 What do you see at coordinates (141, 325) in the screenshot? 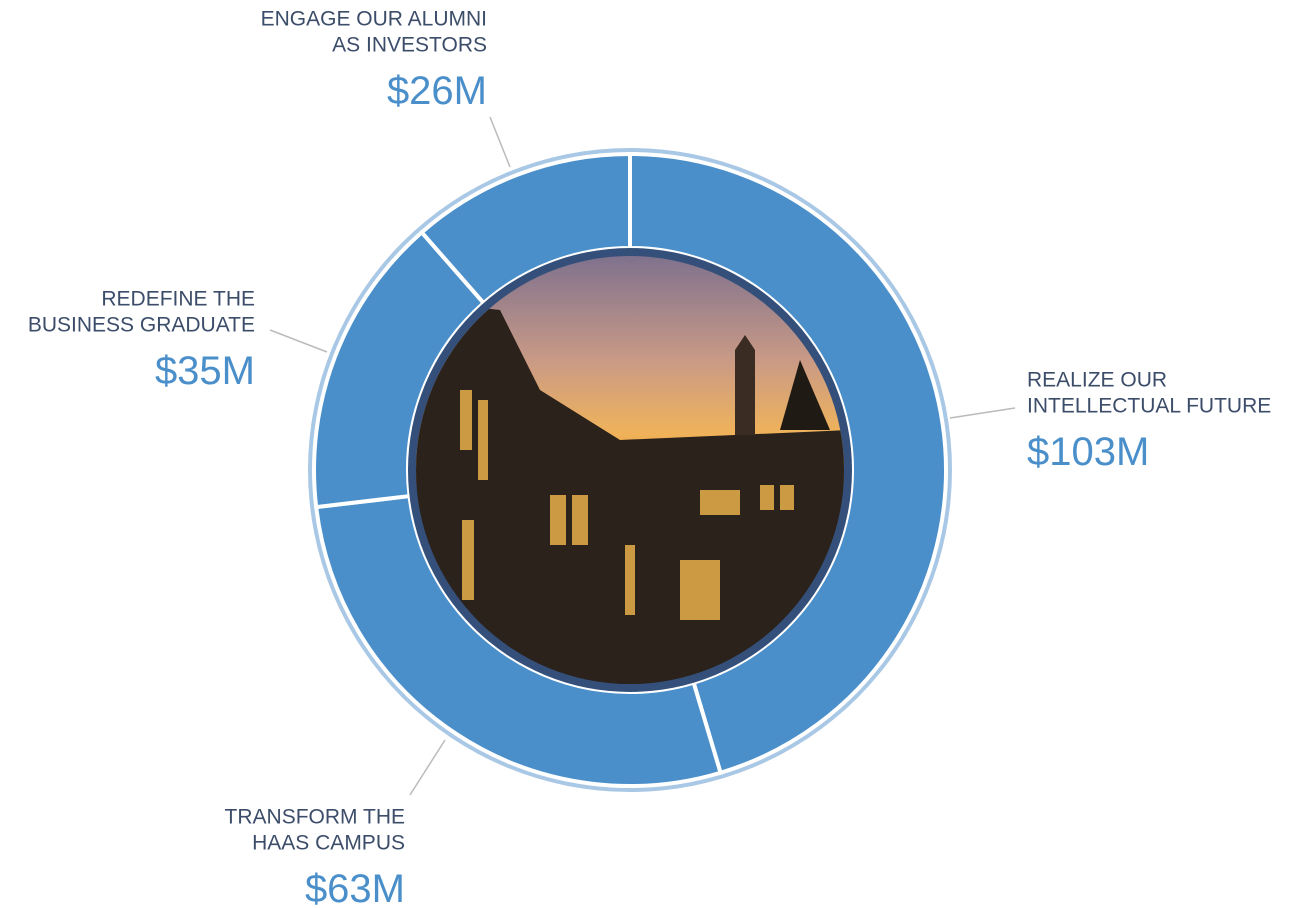
I see `segment-label: BUSINESS GRADUATE` at bounding box center [141, 325].